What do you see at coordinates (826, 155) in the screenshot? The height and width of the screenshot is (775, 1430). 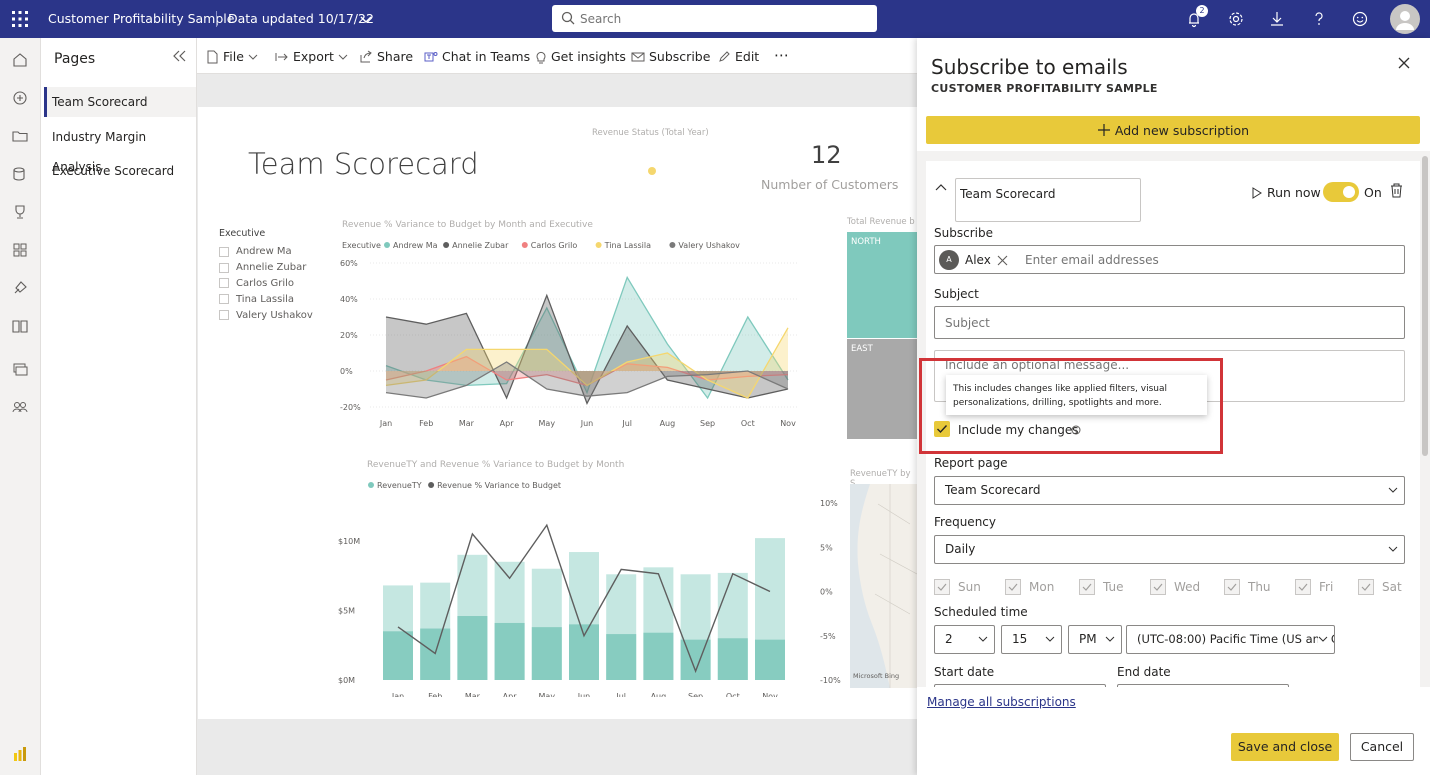 I see `kpi-value: 12` at bounding box center [826, 155].